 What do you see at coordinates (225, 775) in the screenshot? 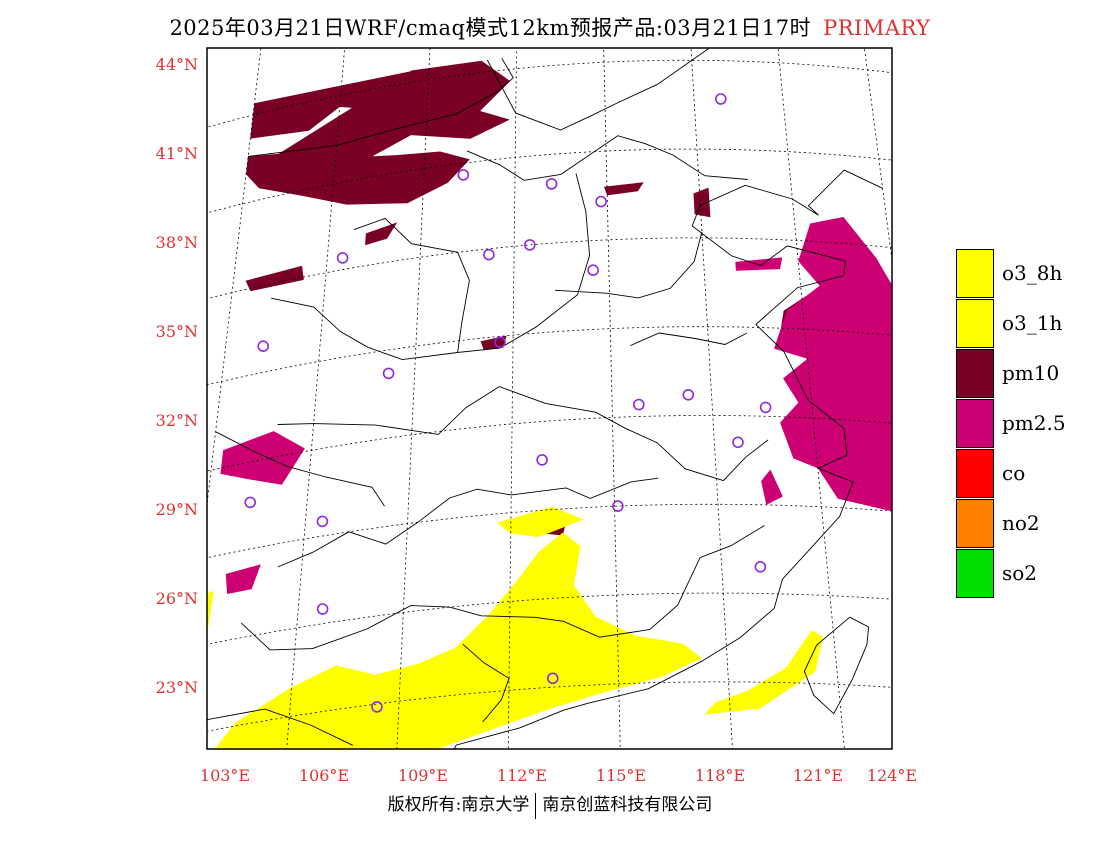
I see `lon-label: 103°E` at bounding box center [225, 775].